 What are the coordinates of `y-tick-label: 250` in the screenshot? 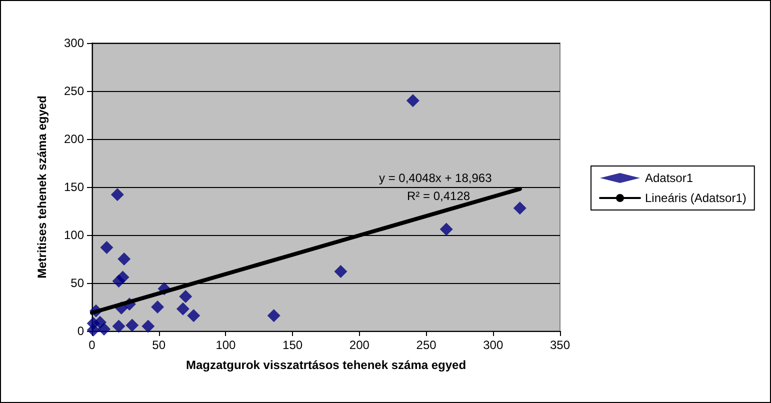 It's located at (74, 91).